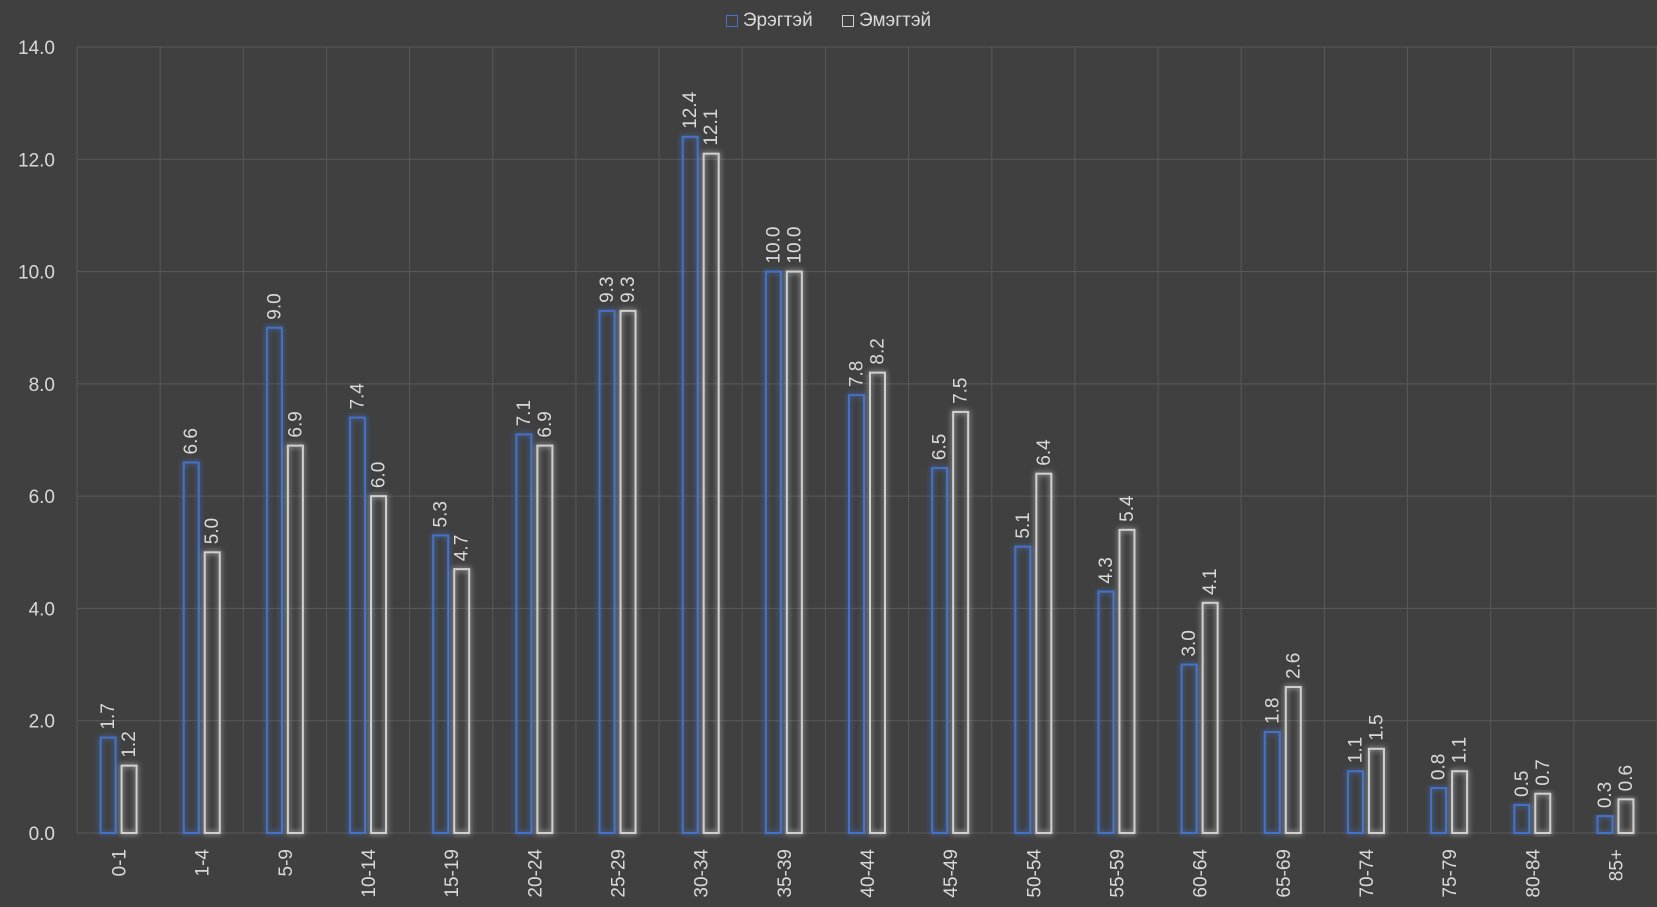 The image size is (1657, 907). What do you see at coordinates (42, 834) in the screenshot?
I see `y-tick-label: 0.0` at bounding box center [42, 834].